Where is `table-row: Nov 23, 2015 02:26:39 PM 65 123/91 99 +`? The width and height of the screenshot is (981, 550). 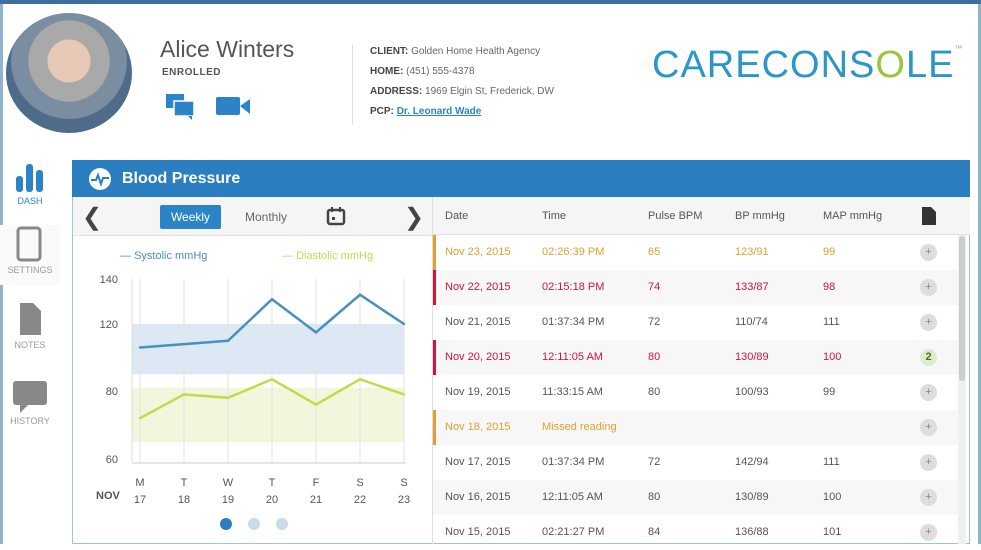 table-row: Nov 23, 2015 02:26:39 PM 65 123/91 99 + is located at coordinates (695, 252).